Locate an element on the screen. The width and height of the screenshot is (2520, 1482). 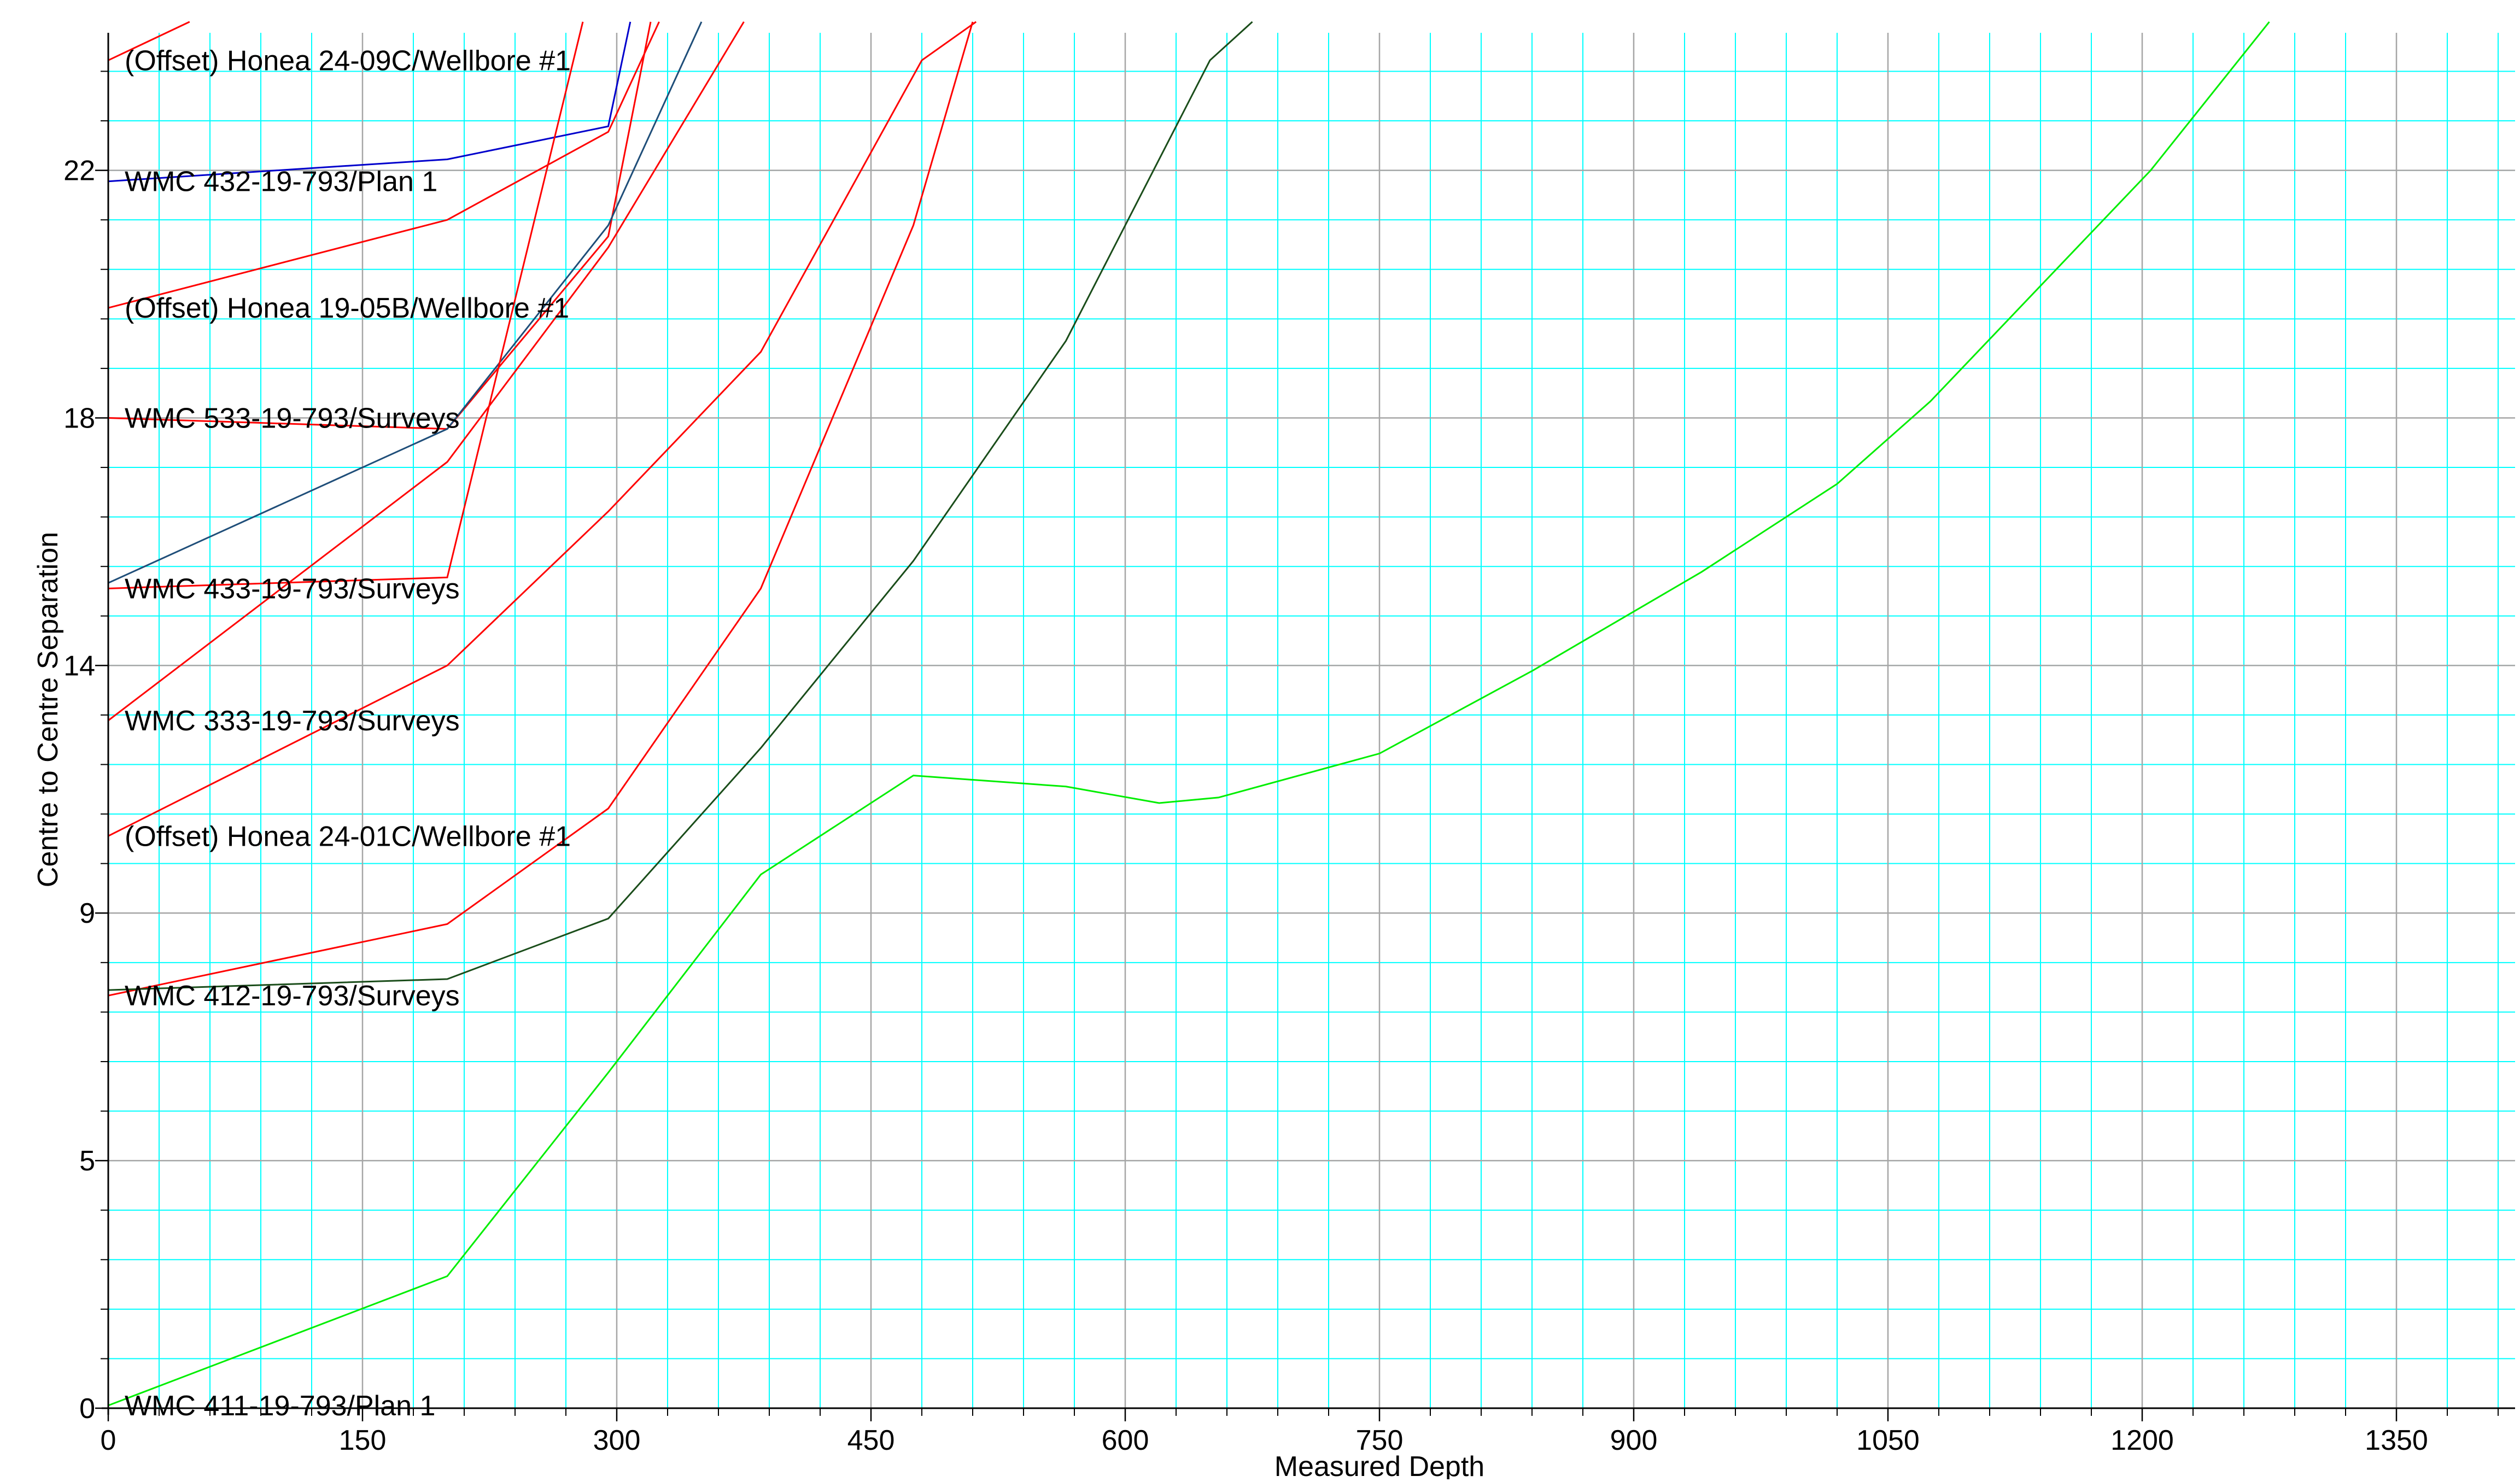
x-tick-label: 150 is located at coordinates (363, 1441).